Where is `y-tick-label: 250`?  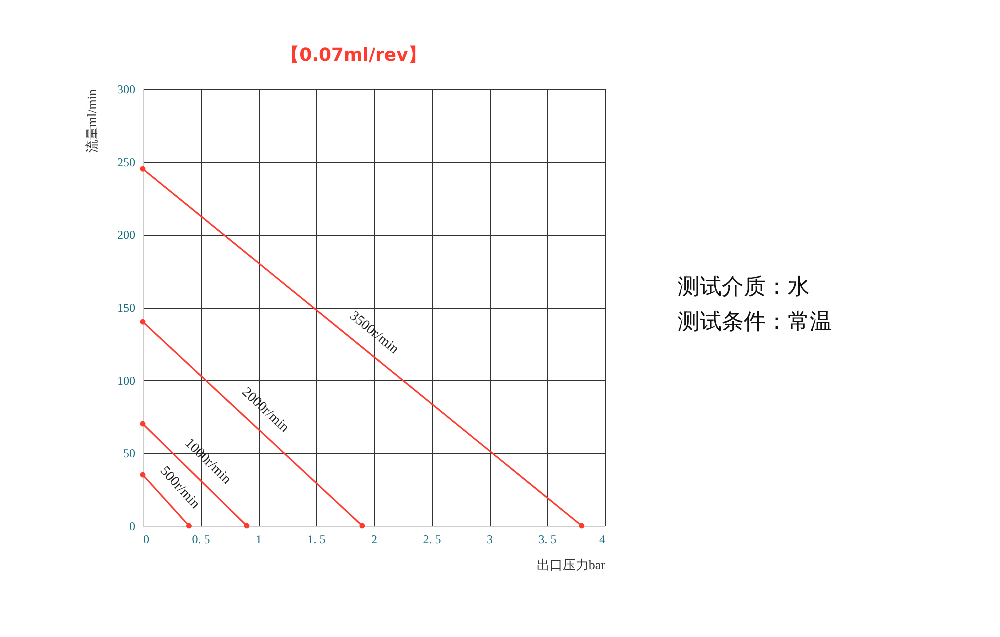 y-tick-label: 250 is located at coordinates (127, 162).